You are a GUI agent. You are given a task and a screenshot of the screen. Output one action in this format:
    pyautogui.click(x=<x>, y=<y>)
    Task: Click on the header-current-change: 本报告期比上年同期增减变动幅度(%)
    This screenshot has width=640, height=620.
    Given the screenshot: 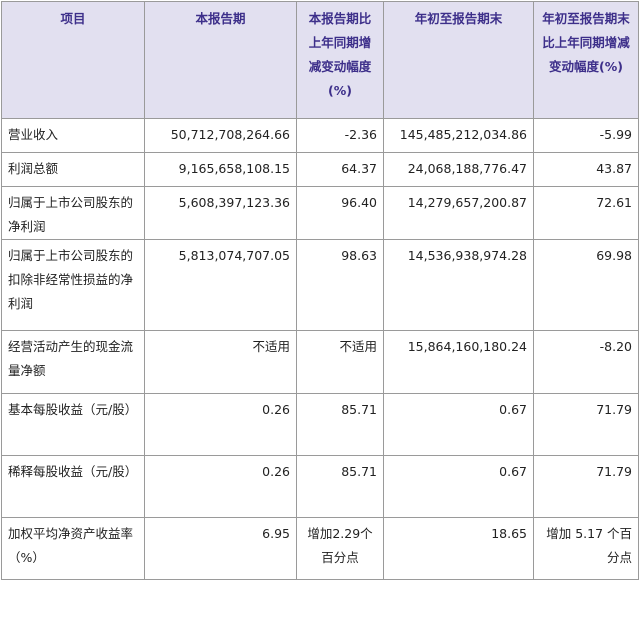 What is the action you would take?
    pyautogui.click(x=340, y=60)
    